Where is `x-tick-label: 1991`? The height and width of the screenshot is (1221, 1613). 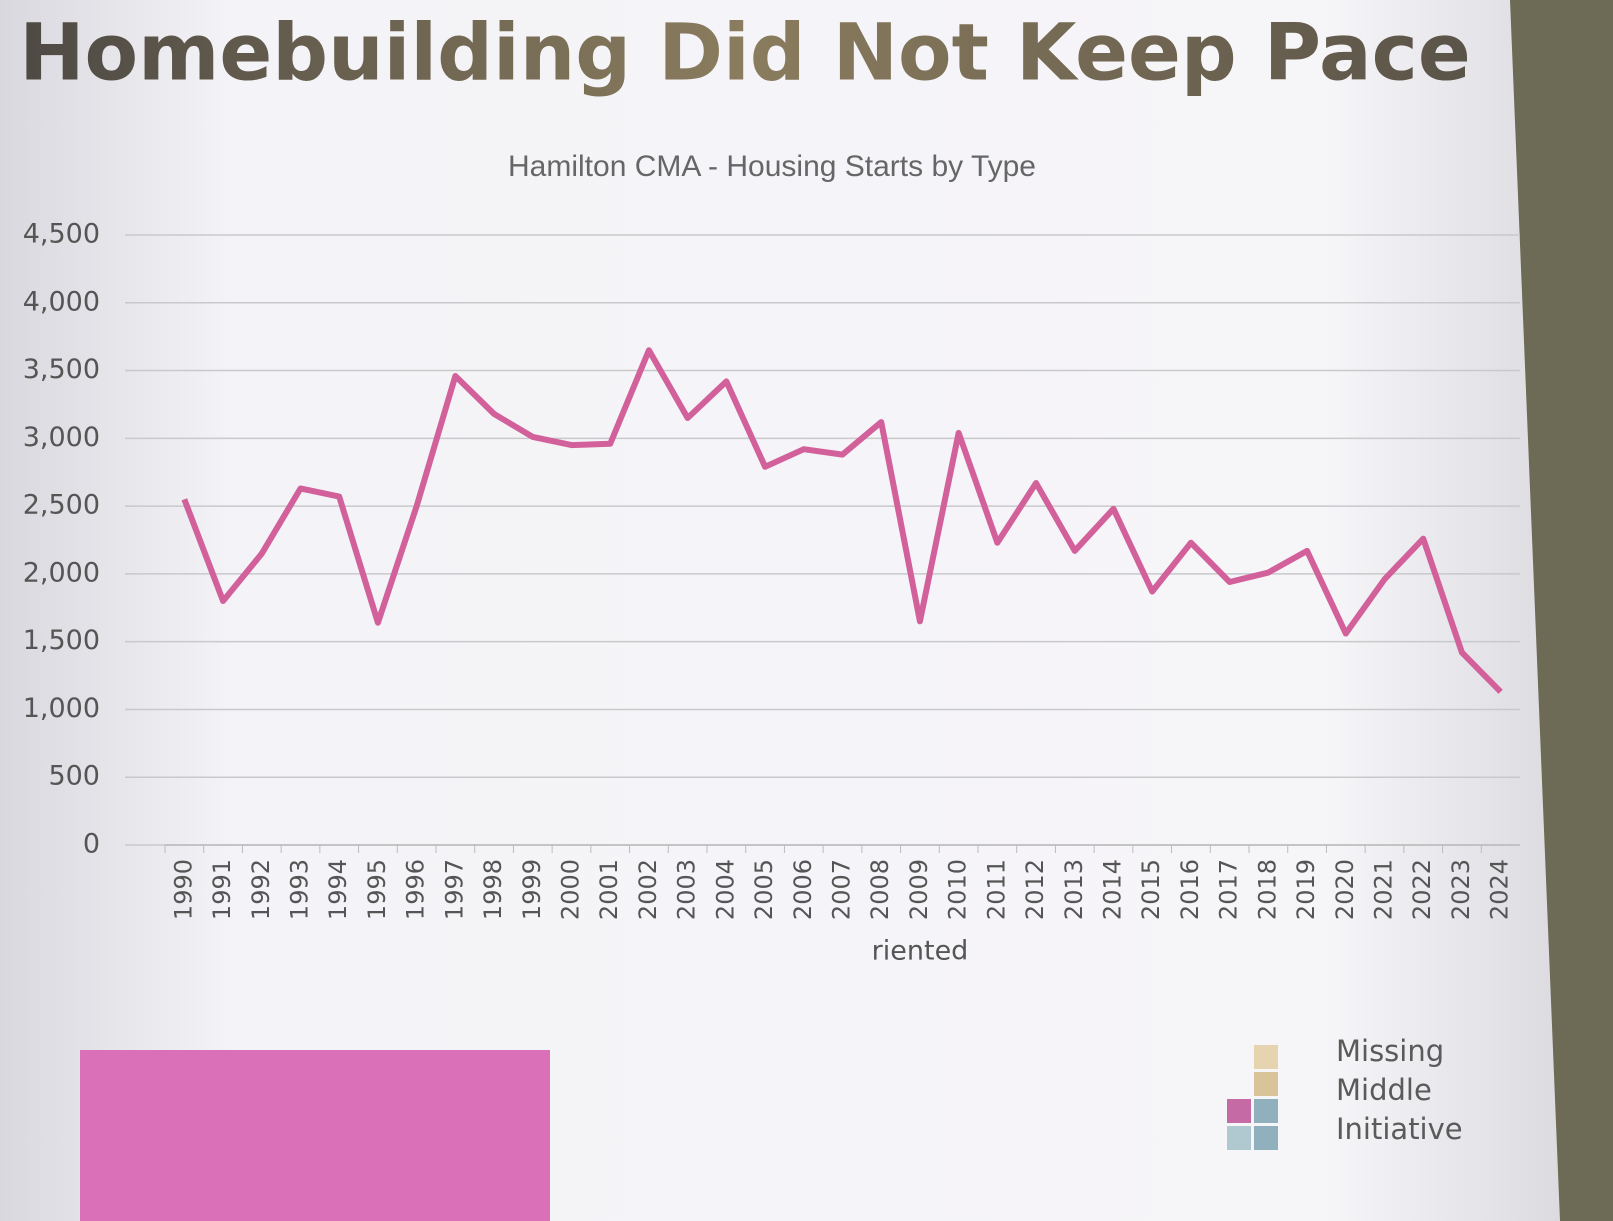
x-tick-label: 1991 is located at coordinates (222, 889).